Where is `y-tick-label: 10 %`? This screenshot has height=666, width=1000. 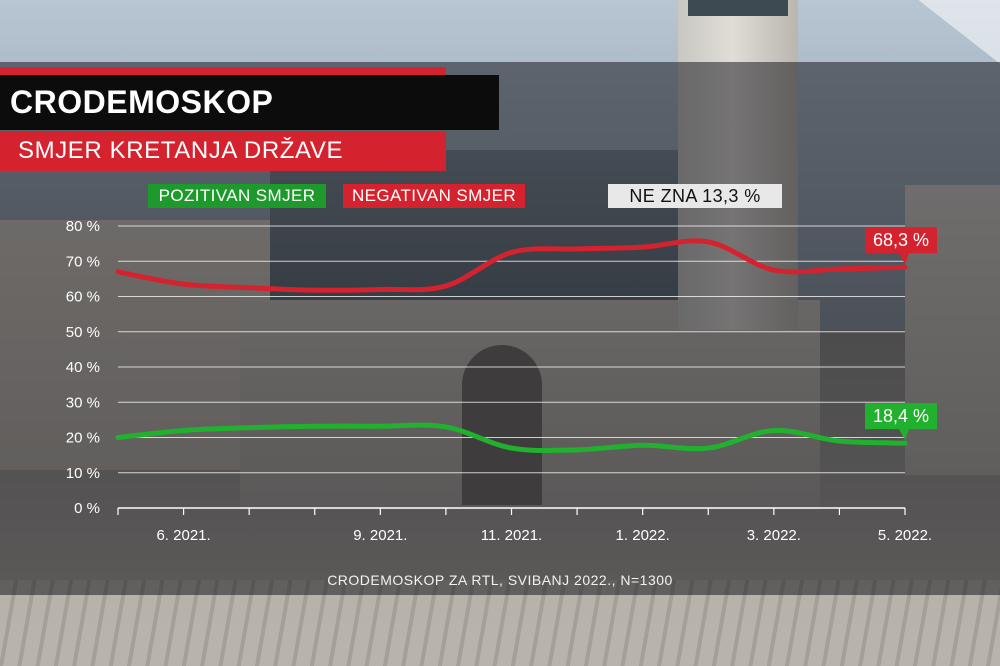 y-tick-label: 10 % is located at coordinates (83, 473).